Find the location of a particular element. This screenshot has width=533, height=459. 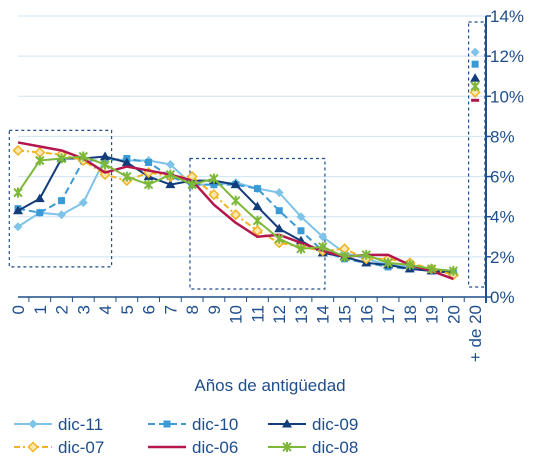

y-tick-label: 10% is located at coordinates (507, 96).